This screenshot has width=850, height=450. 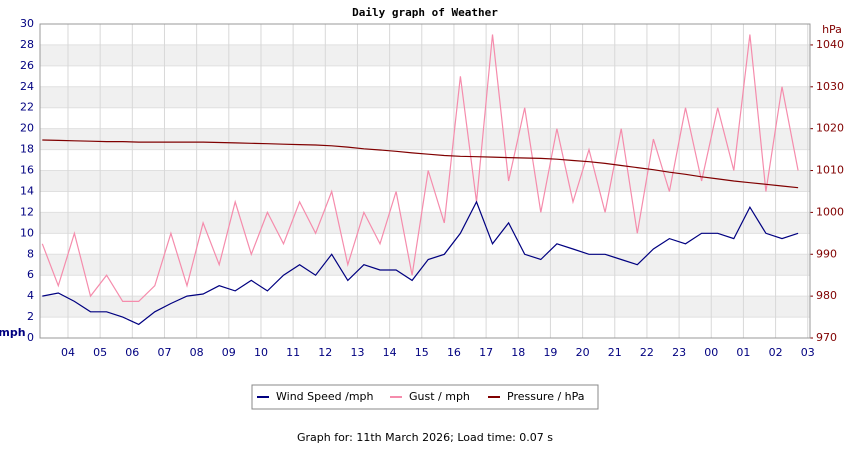 I want to click on y2-tick-label: 1040, so click(x=830, y=44).